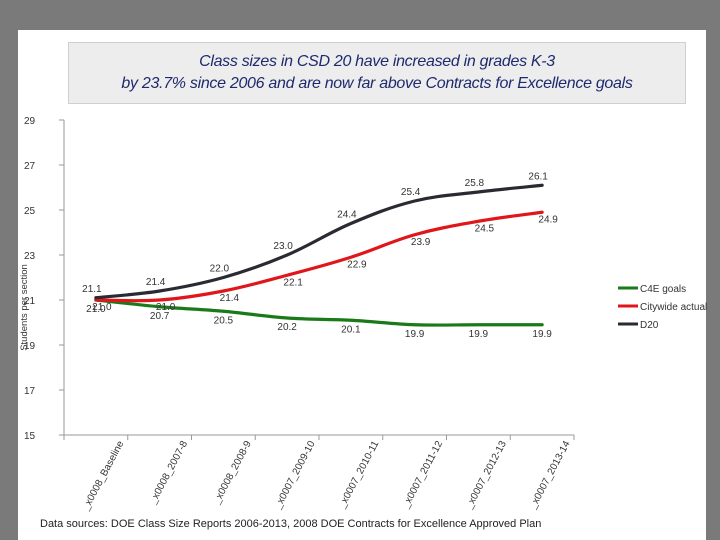 The image size is (720, 540). What do you see at coordinates (287, 327) in the screenshot?
I see `data-label-c4e-goals: 20.2` at bounding box center [287, 327].